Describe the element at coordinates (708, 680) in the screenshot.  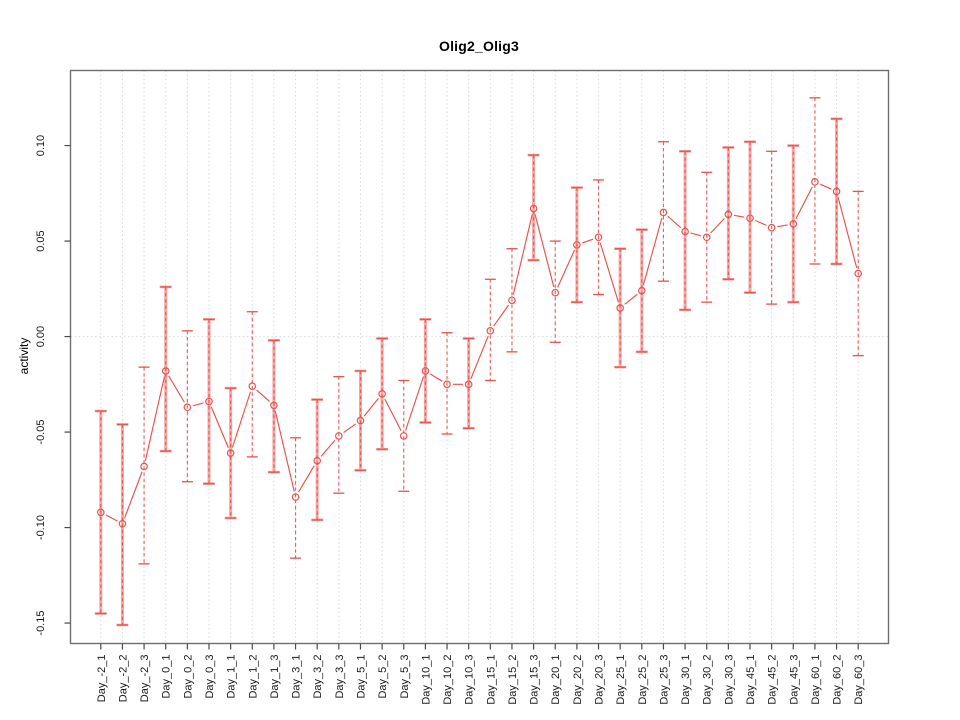
I see `x-tick-label: Day_30_2` at that location.